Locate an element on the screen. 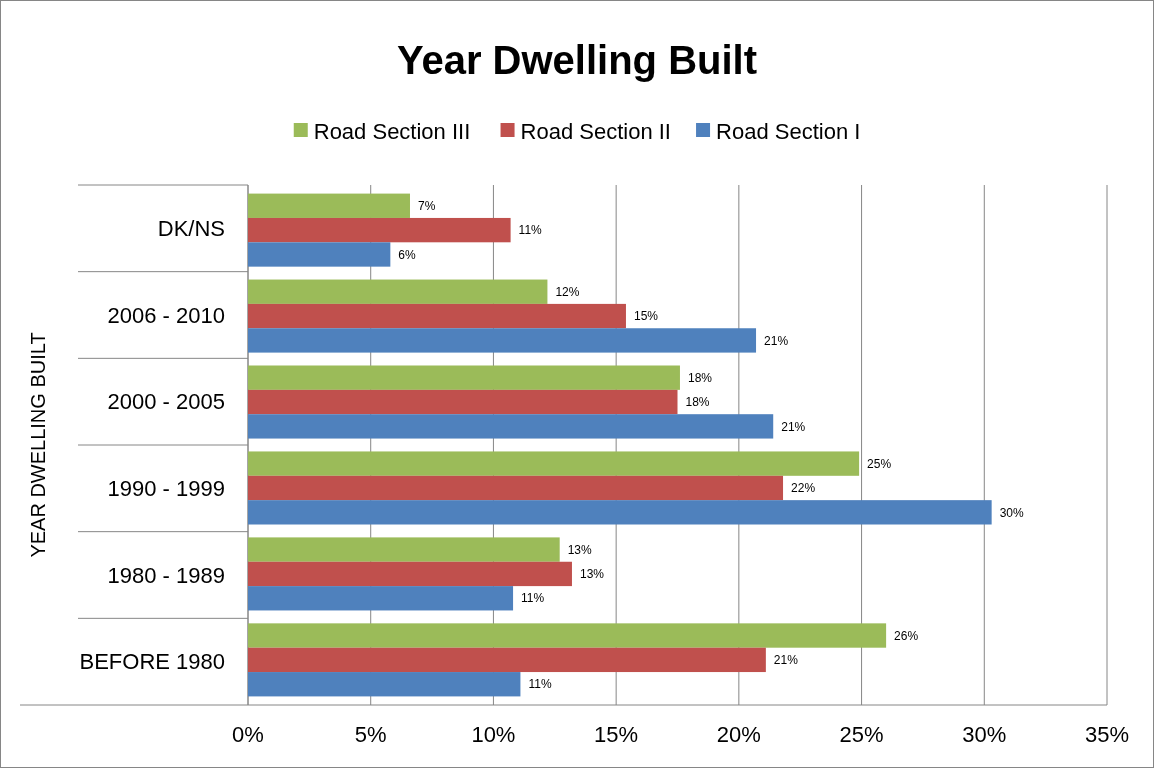  data-label: 30% is located at coordinates (1011, 512).